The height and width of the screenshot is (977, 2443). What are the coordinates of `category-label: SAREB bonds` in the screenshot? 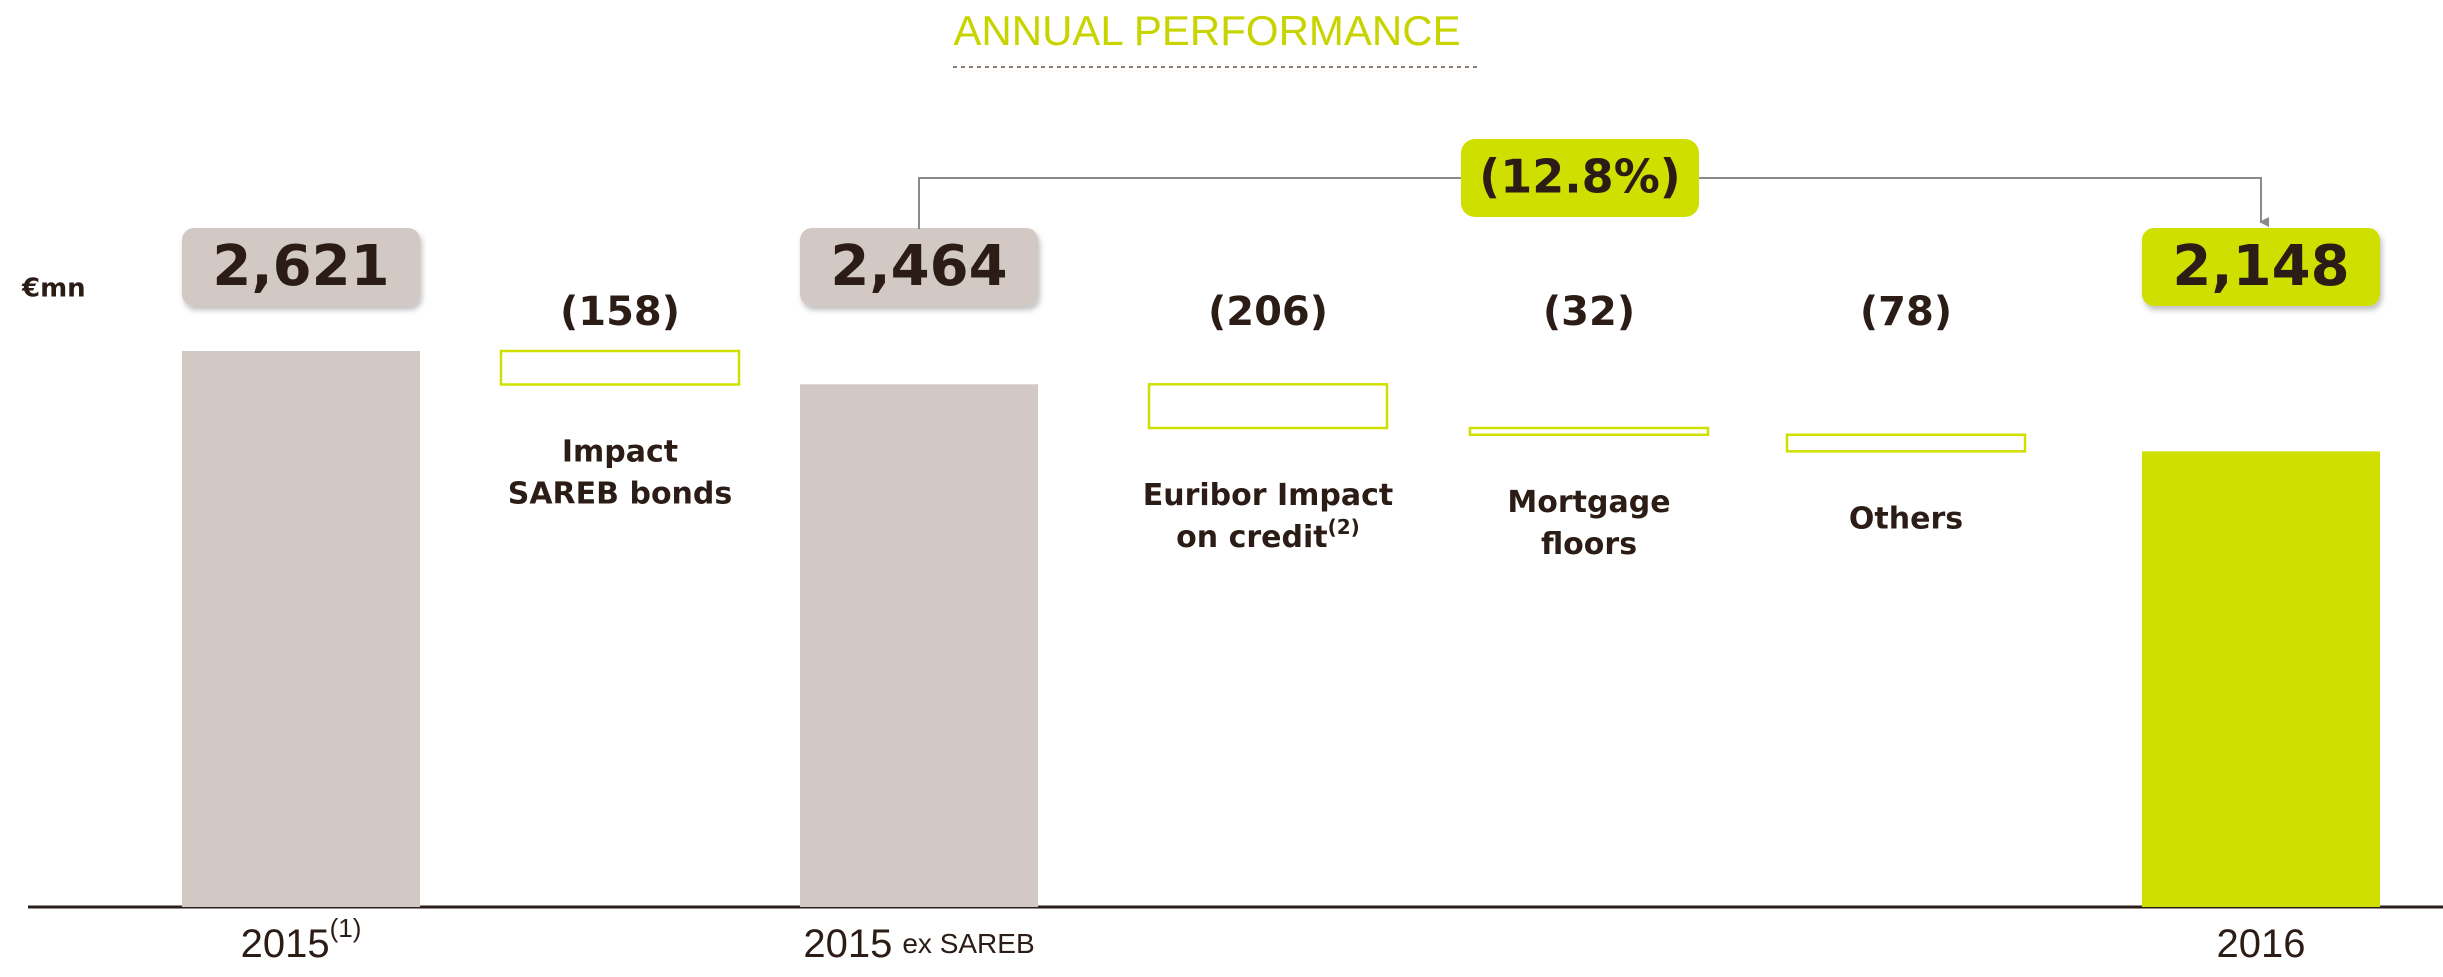 It's located at (620, 493).